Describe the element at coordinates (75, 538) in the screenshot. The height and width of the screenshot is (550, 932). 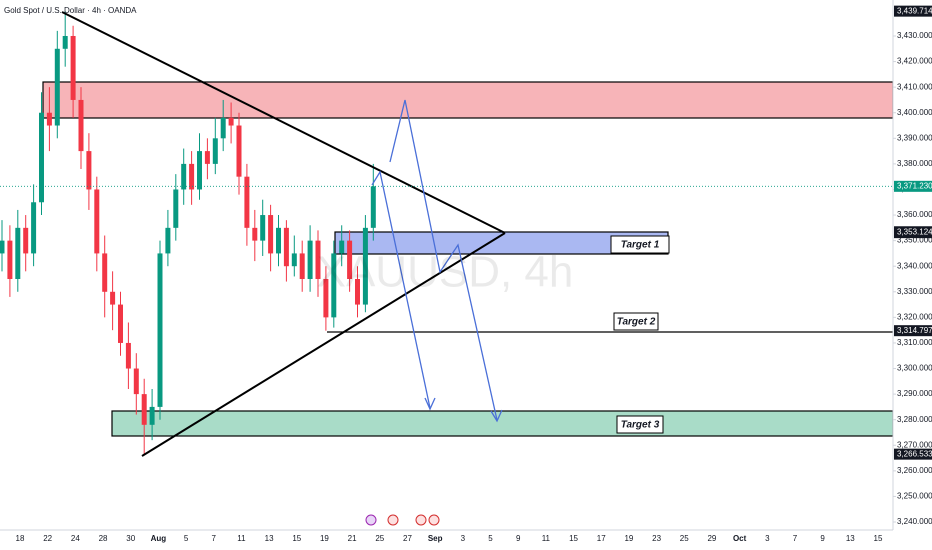
I see `x-tick-label: 24` at that location.